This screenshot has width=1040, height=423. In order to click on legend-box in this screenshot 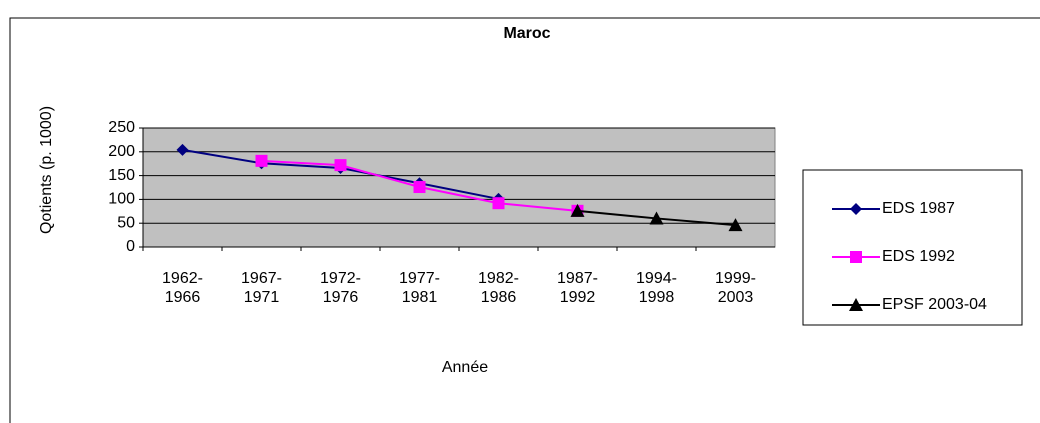, I will do `click(912, 247)`.